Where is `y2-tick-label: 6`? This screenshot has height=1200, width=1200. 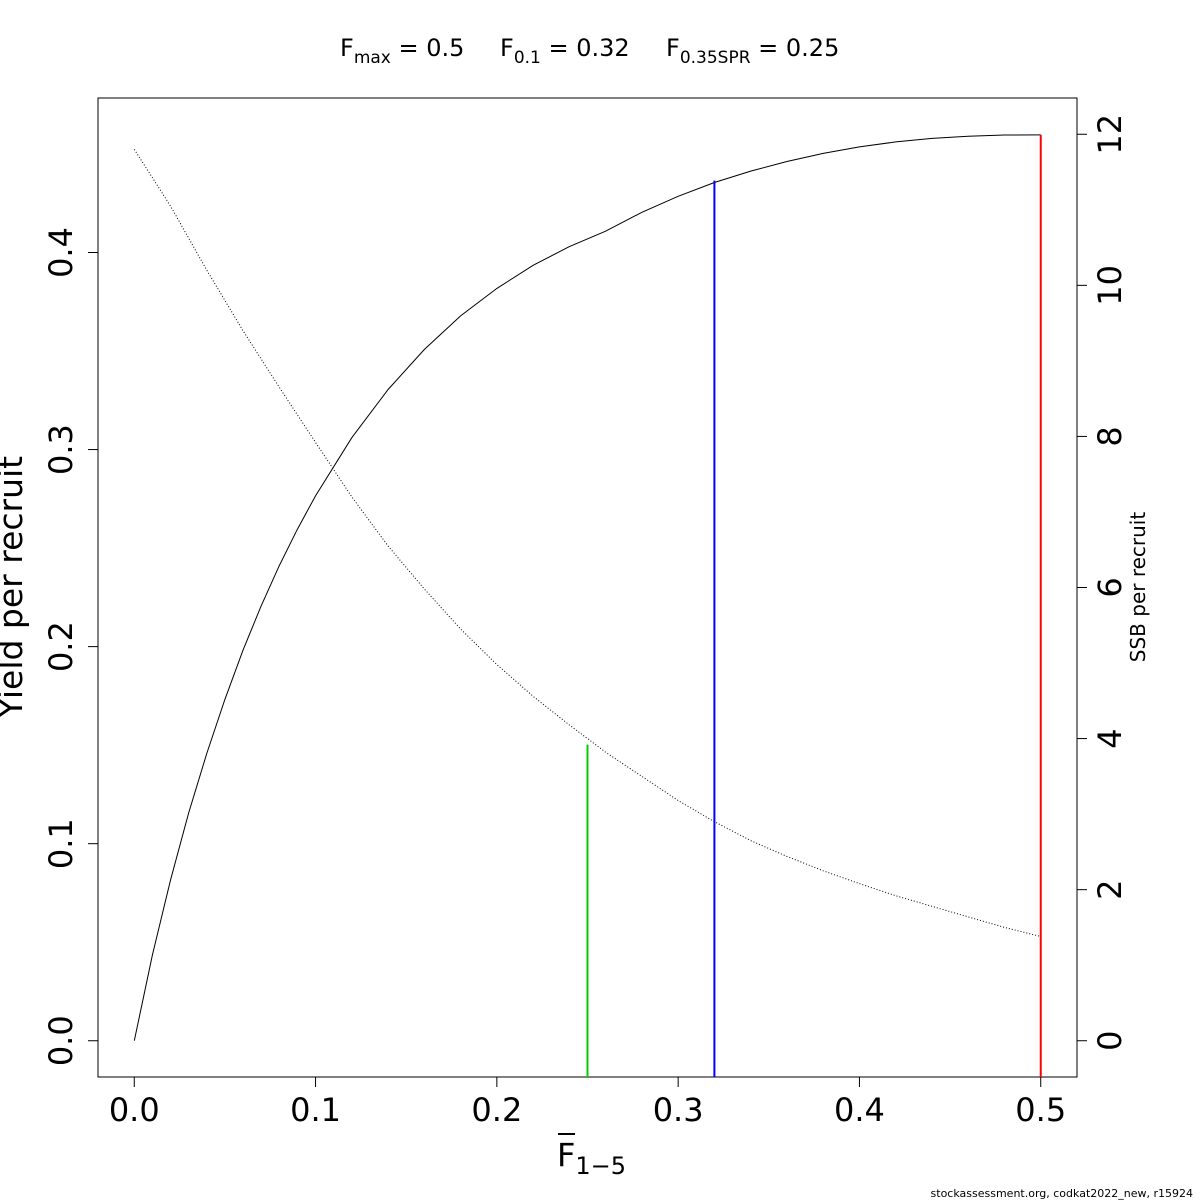 y2-tick-label: 6 is located at coordinates (1110, 587).